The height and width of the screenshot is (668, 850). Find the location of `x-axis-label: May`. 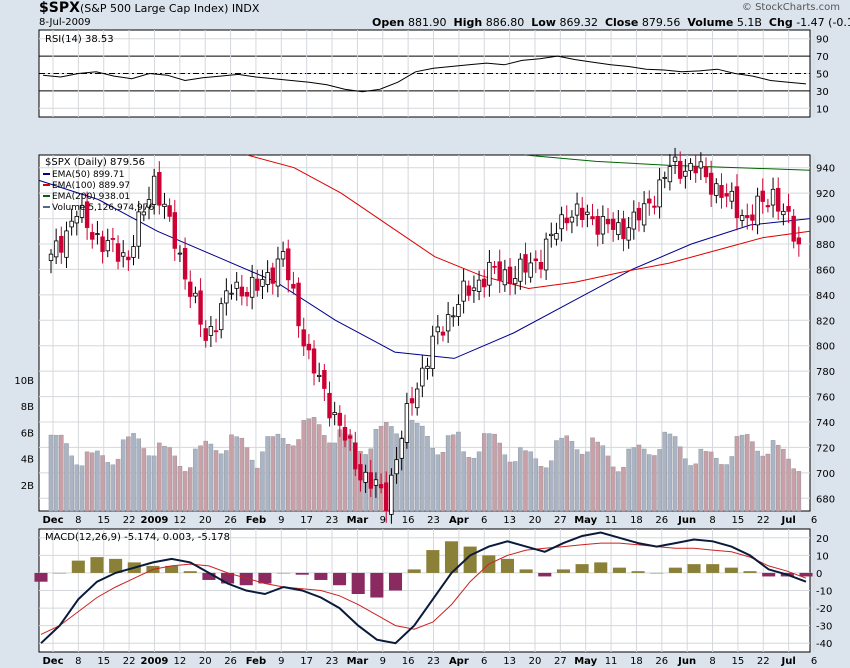

x-axis-label: May is located at coordinates (585, 661).